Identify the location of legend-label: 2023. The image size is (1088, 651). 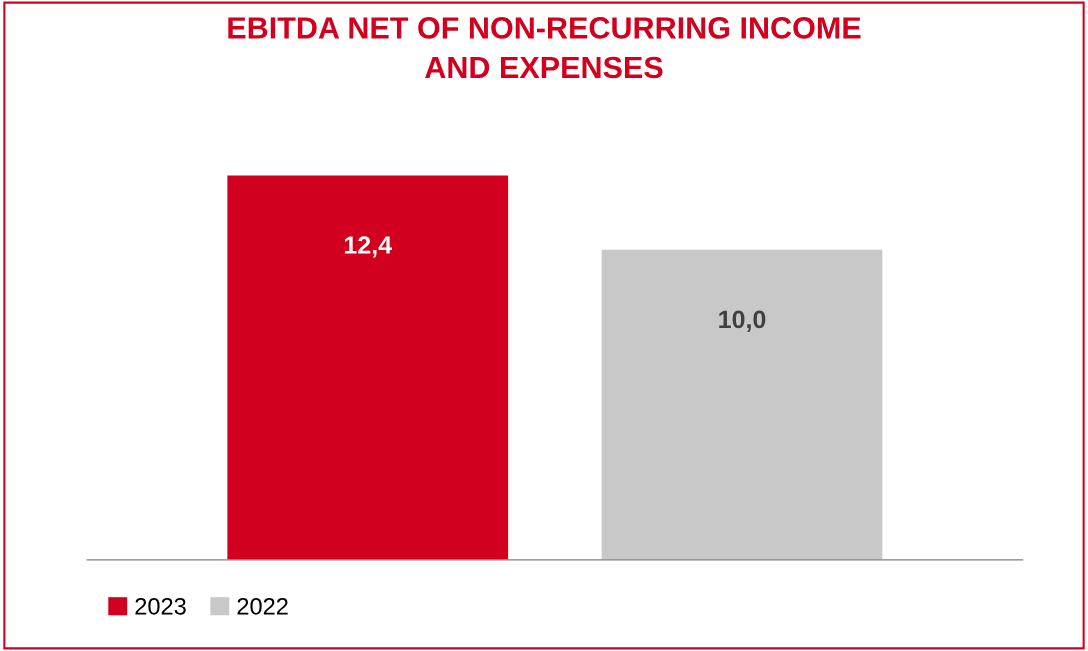
(160, 606).